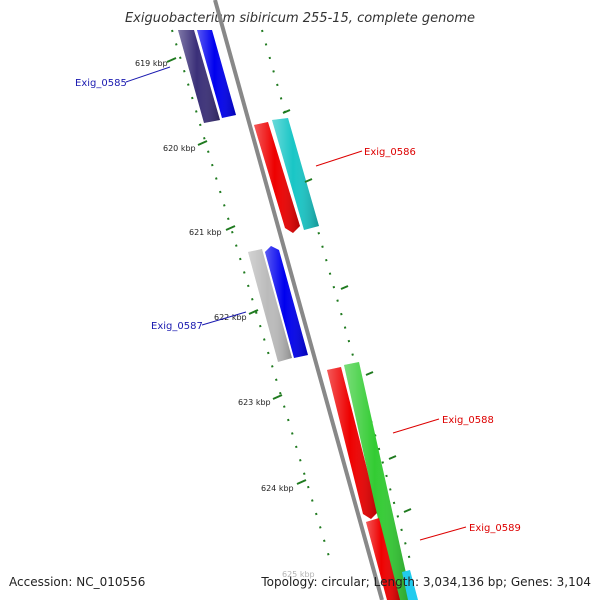 Image resolution: width=600 pixels, height=600 pixels. What do you see at coordinates (179, 148) in the screenshot?
I see `tick-label-620: 620 kbp` at bounding box center [179, 148].